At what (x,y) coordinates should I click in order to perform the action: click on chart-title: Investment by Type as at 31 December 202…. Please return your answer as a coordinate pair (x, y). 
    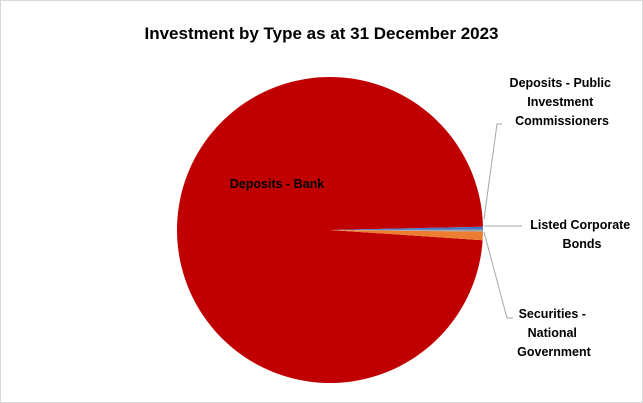
    Looking at the image, I should click on (321, 33).